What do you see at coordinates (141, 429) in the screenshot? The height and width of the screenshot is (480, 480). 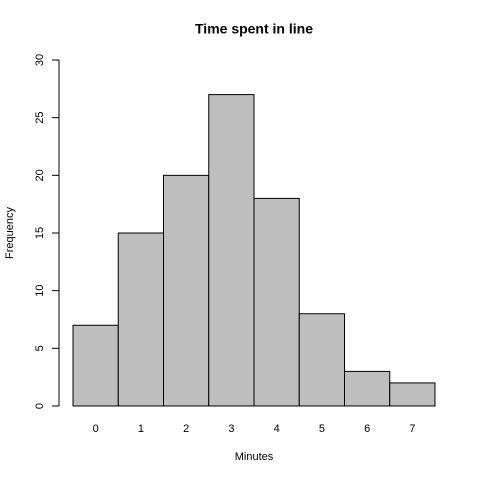 I see `x-tick-label: 1` at bounding box center [141, 429].